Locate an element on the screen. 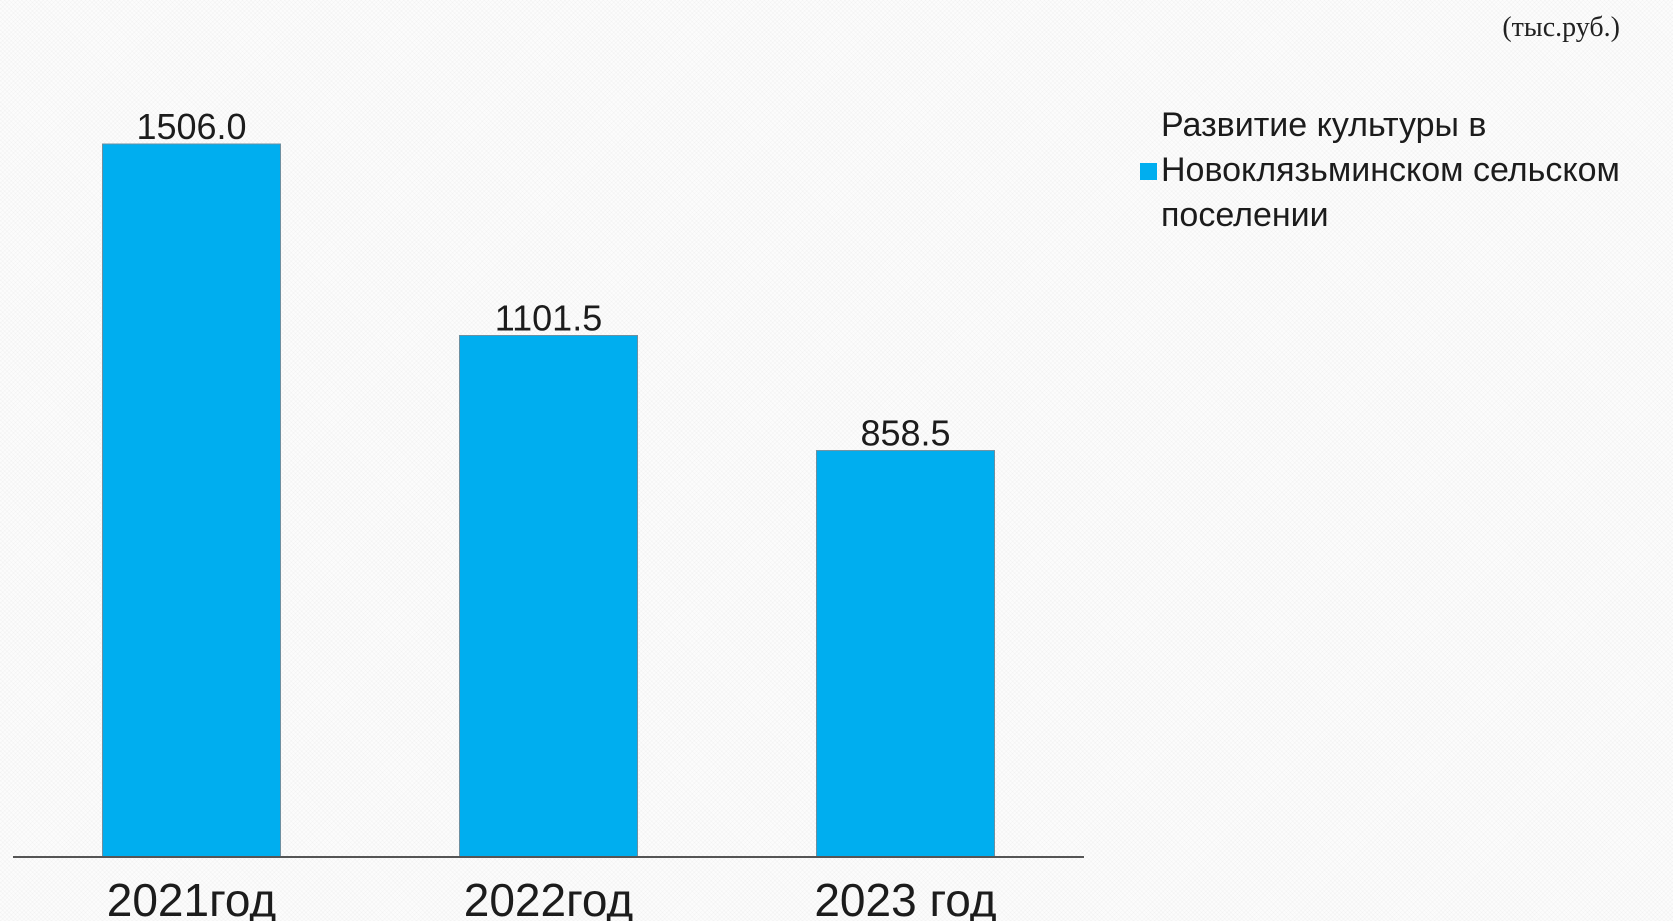 The image size is (1673, 921). data-label-3: 858.5 is located at coordinates (905, 433).